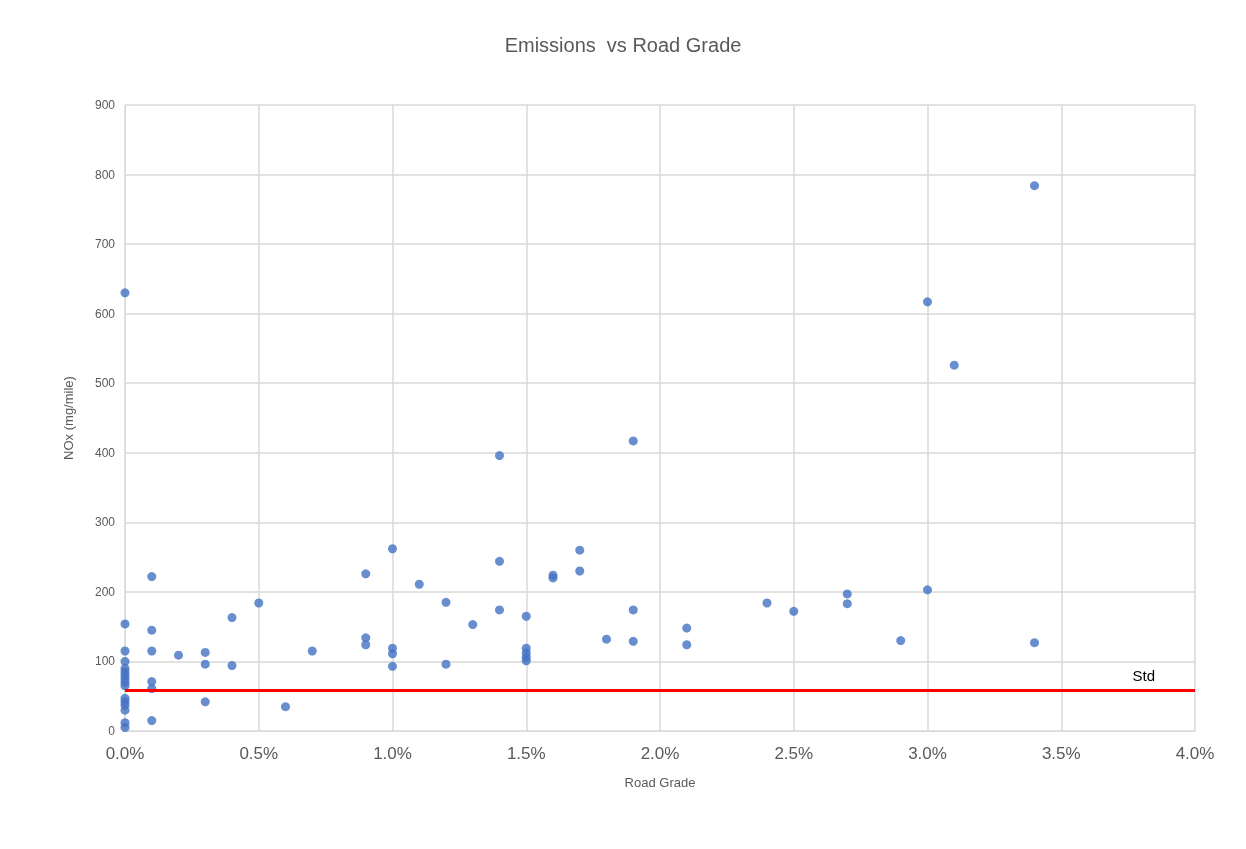 The height and width of the screenshot is (849, 1246). What do you see at coordinates (927, 753) in the screenshot?
I see `x-tick-label: 3.0%` at bounding box center [927, 753].